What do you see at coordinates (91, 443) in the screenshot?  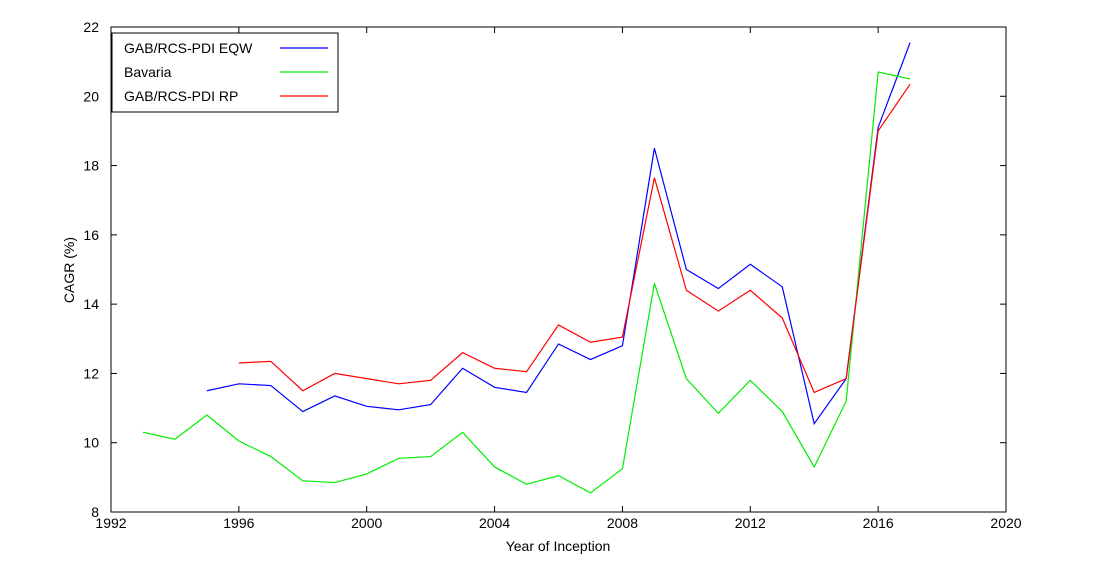 I see `y-tick-label: 10` at bounding box center [91, 443].